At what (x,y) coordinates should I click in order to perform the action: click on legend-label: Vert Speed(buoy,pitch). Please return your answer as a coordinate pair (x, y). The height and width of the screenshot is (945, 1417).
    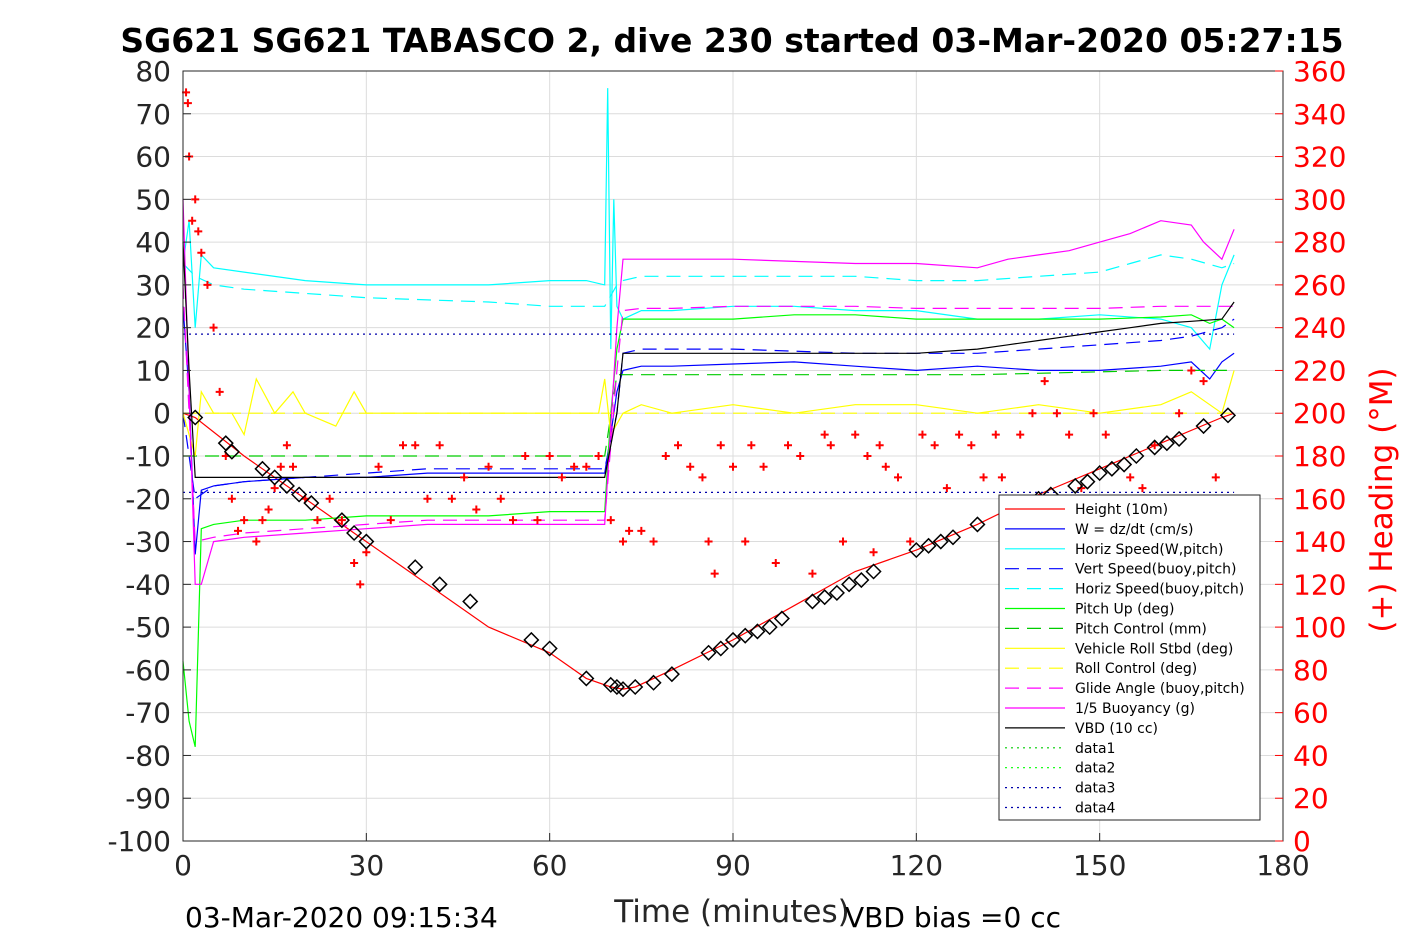
    Looking at the image, I should click on (1156, 570).